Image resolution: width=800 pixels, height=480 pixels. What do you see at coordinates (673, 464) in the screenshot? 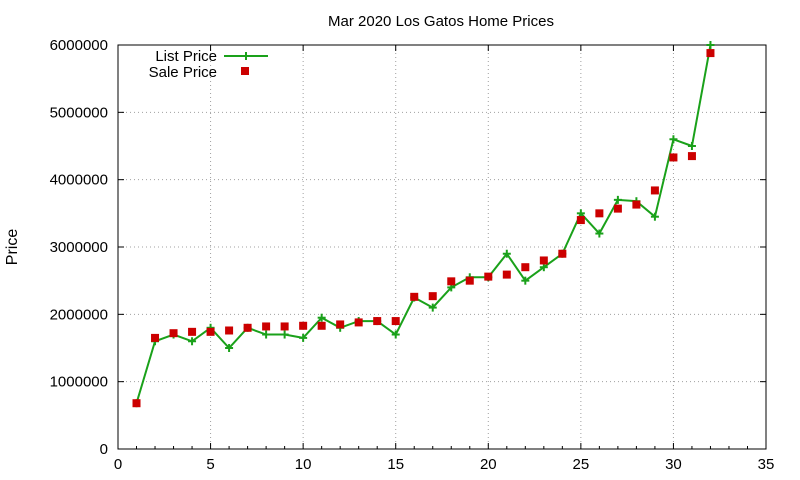
I see `x-tick-label: 30` at bounding box center [673, 464].